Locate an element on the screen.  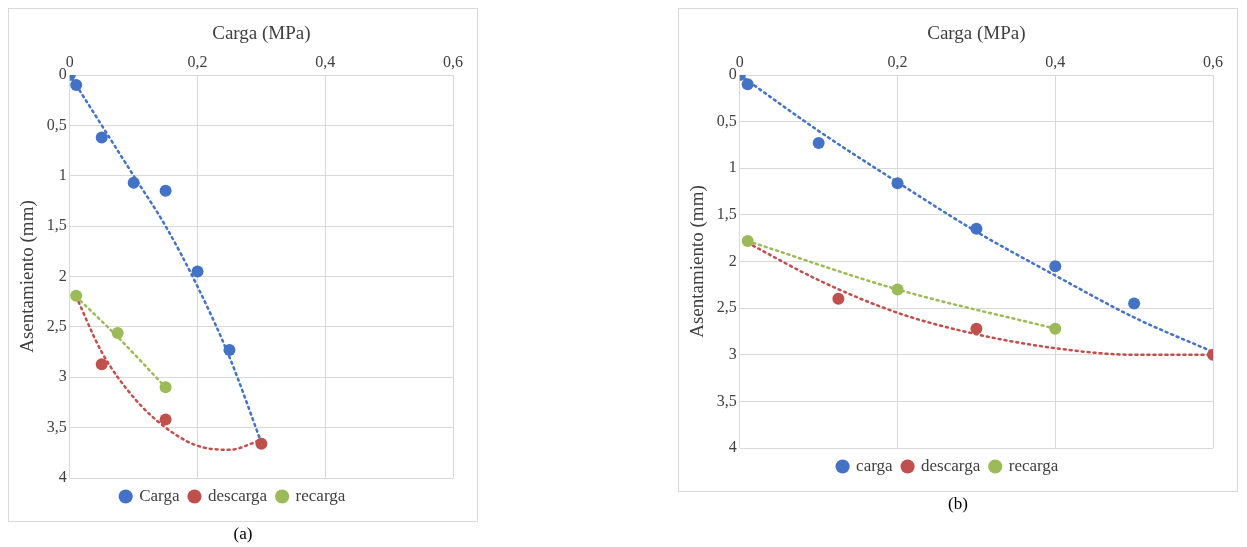
text: (b) is located at coordinates (958, 504).